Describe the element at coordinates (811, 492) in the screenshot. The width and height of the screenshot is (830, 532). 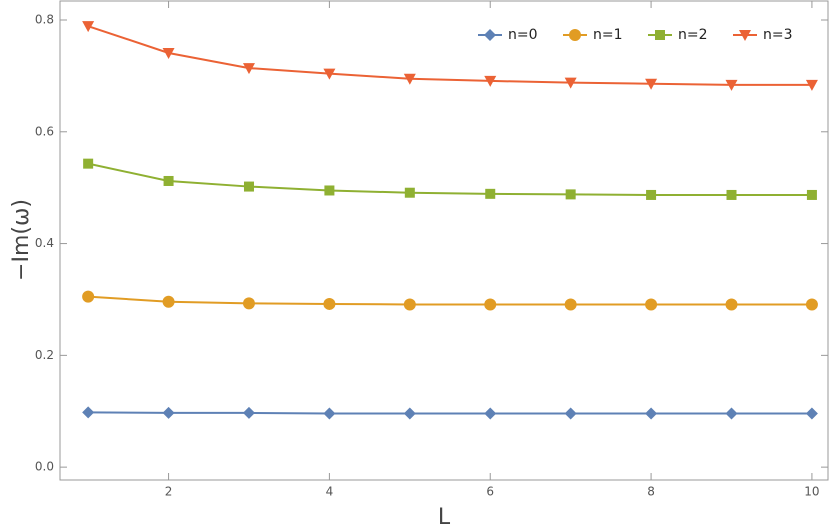
I see `x-tick-label: 10` at that location.